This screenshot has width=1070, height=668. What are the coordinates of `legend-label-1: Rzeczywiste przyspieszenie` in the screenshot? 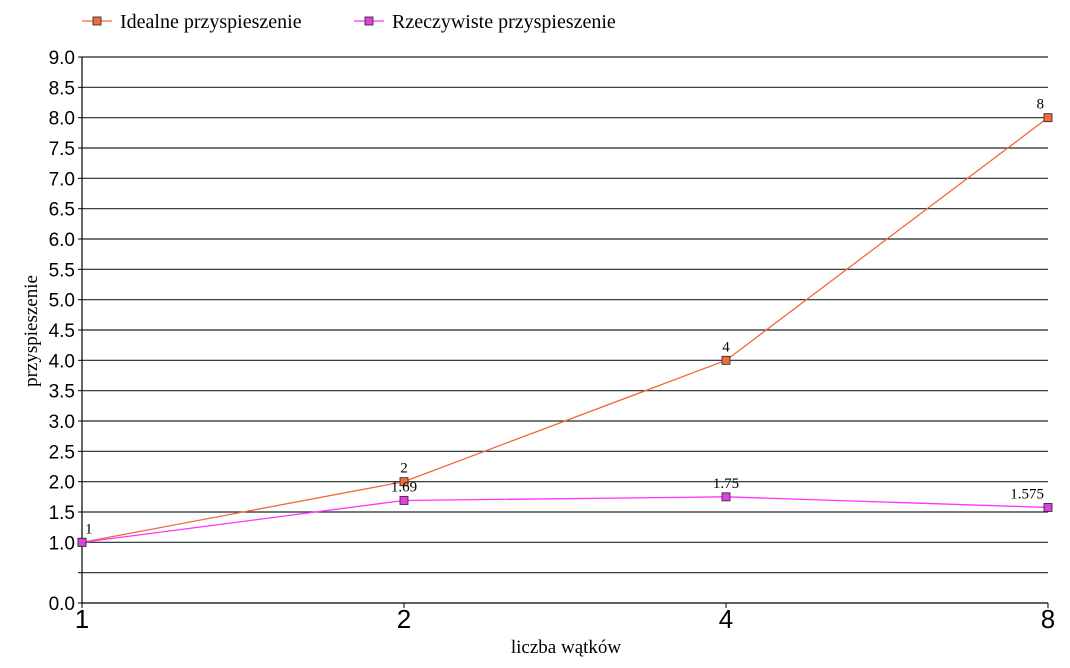 It's located at (504, 22).